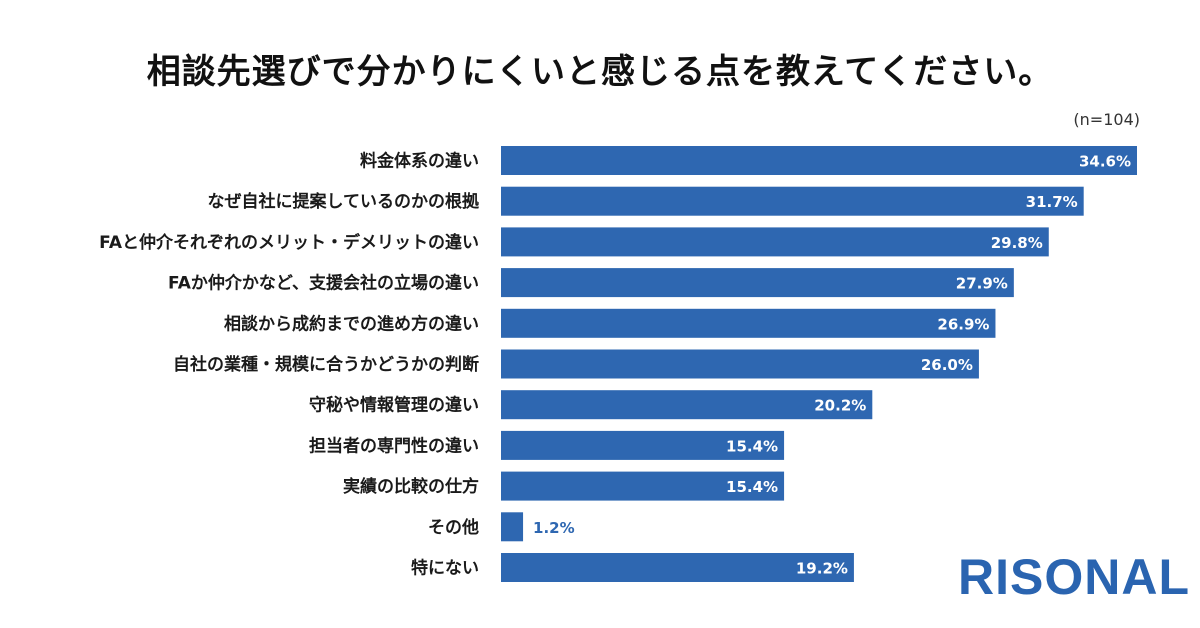 This screenshot has height=628, width=1200. What do you see at coordinates (453, 527) in the screenshot?
I see `category-label: その他` at bounding box center [453, 527].